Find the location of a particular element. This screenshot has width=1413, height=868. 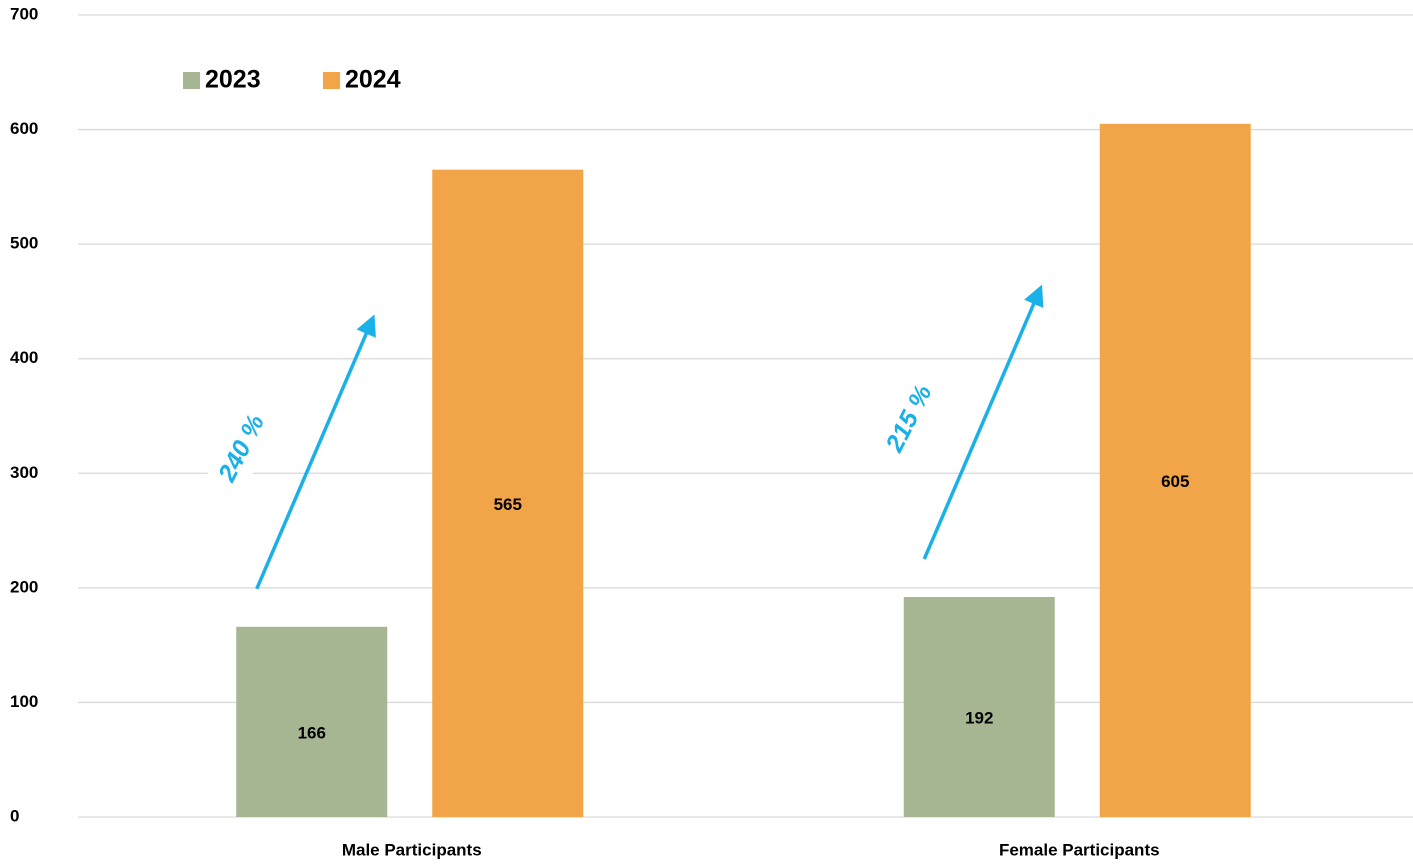

y-tick-label: 400 is located at coordinates (24, 357).